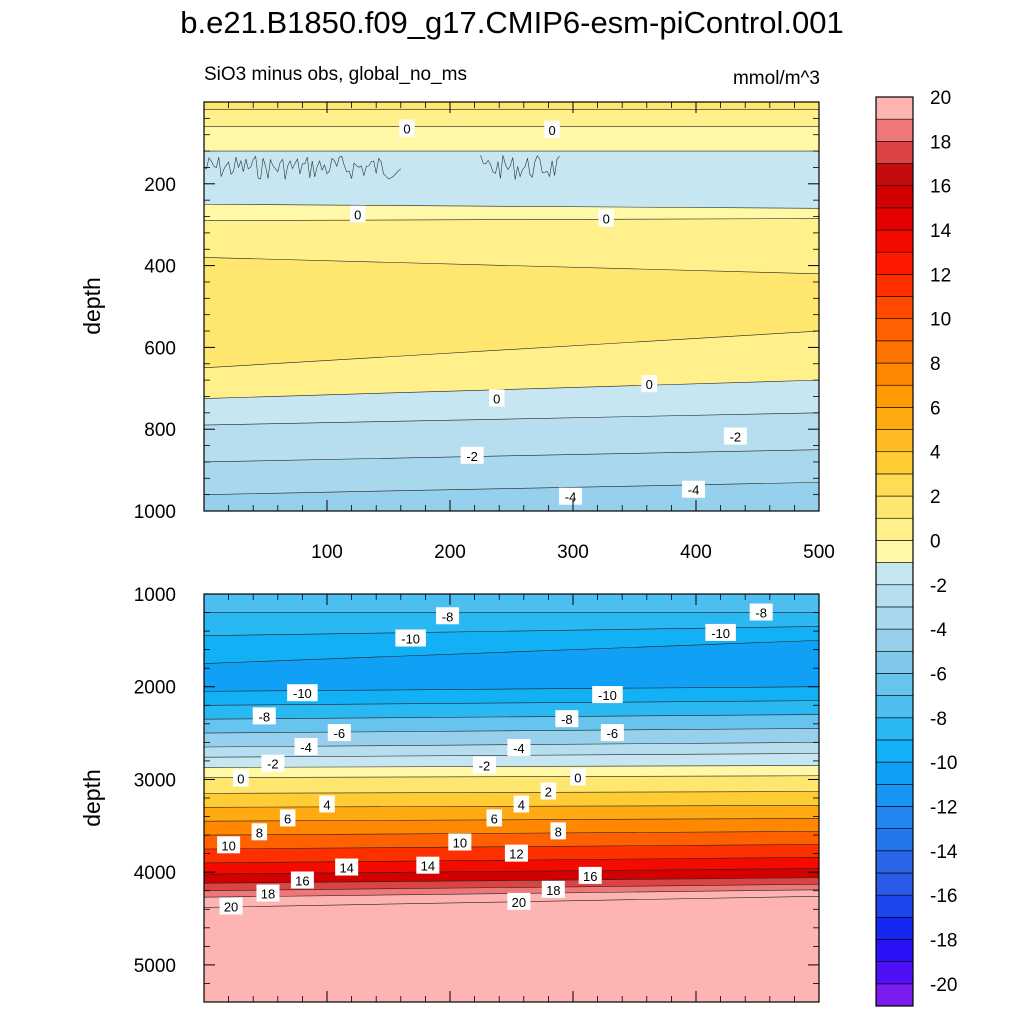 Image resolution: width=1024 pixels, height=1024 pixels. I want to click on y-tick-label: 4000, so click(155, 873).